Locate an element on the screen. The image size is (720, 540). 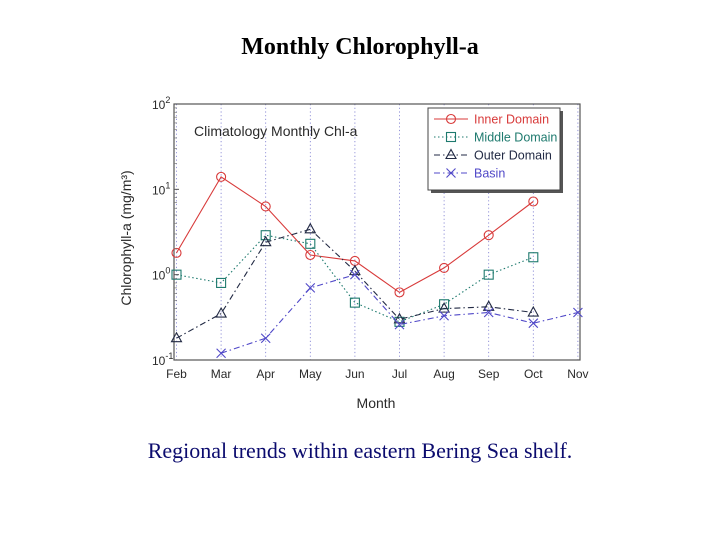
legend-label-inner-domain: Inner Domain is located at coordinates (511, 120).